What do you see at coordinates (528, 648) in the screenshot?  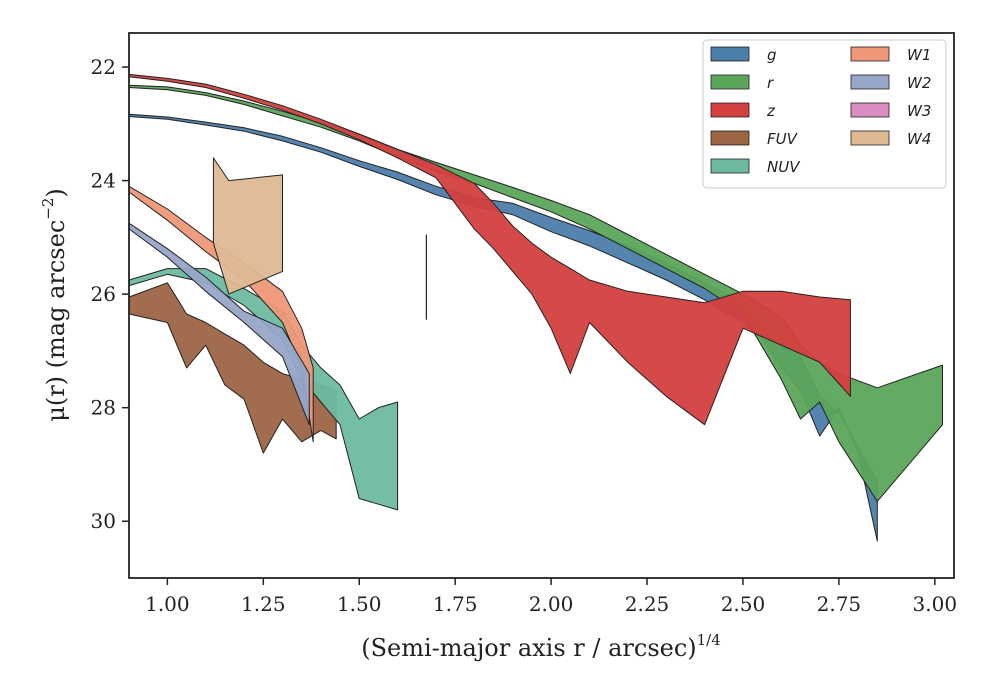 I see `x-axis-label-text: (Semi-major axis r / arcsec)` at bounding box center [528, 648].